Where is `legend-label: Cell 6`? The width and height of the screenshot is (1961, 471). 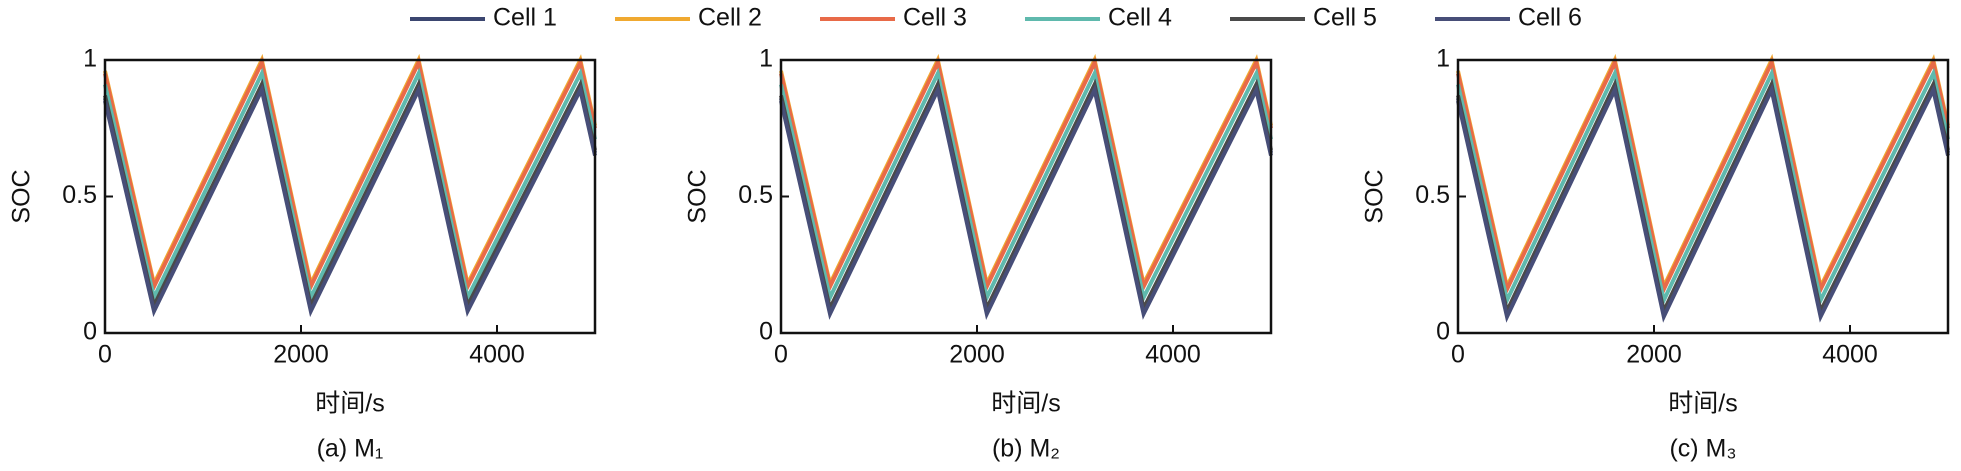 legend-label: Cell 6 is located at coordinates (1550, 18).